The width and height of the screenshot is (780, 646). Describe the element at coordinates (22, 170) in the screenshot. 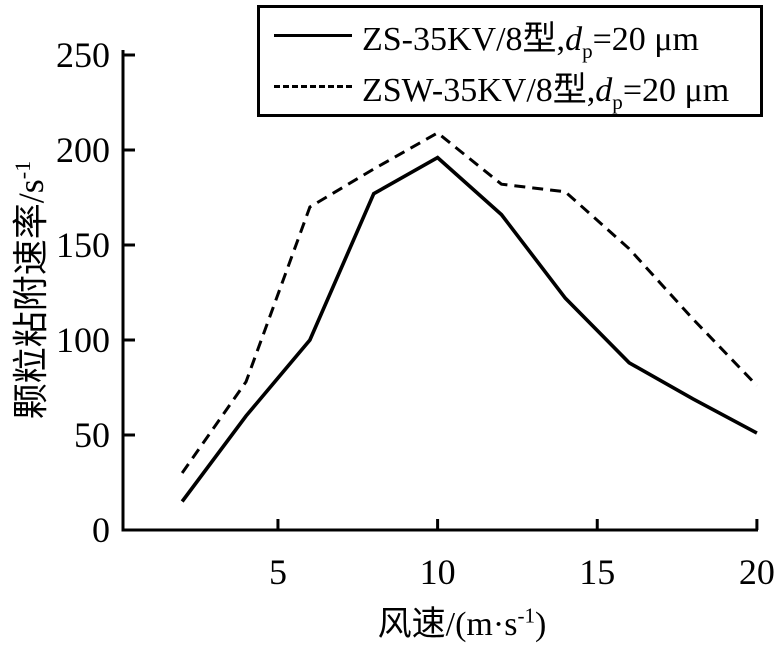

I see `y-axis-title-superscript: -1` at that location.